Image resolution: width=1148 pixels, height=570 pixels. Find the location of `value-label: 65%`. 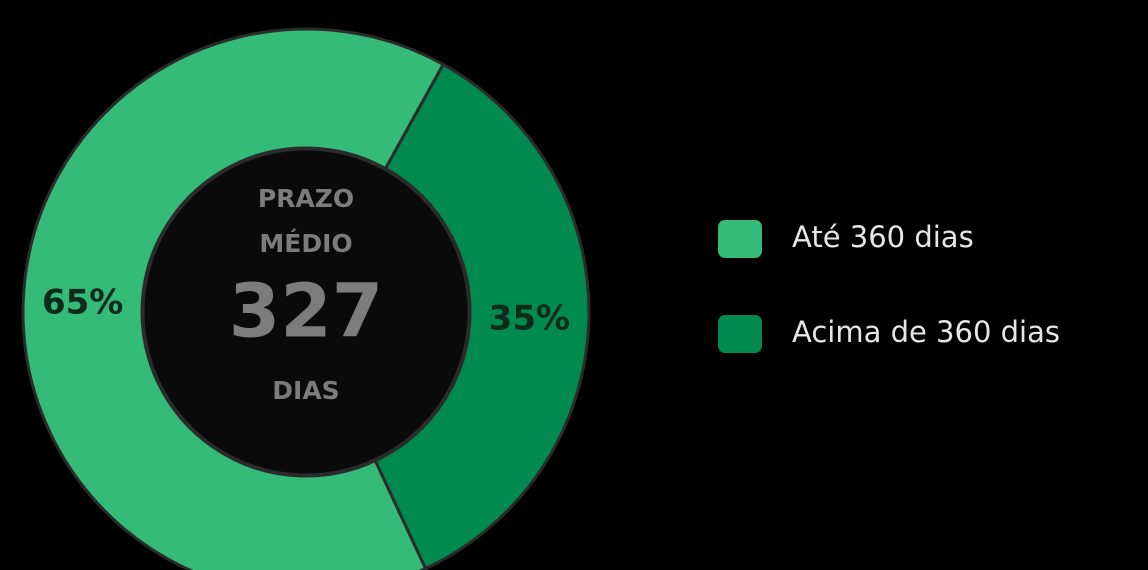

value-label: 65% is located at coordinates (82, 303).